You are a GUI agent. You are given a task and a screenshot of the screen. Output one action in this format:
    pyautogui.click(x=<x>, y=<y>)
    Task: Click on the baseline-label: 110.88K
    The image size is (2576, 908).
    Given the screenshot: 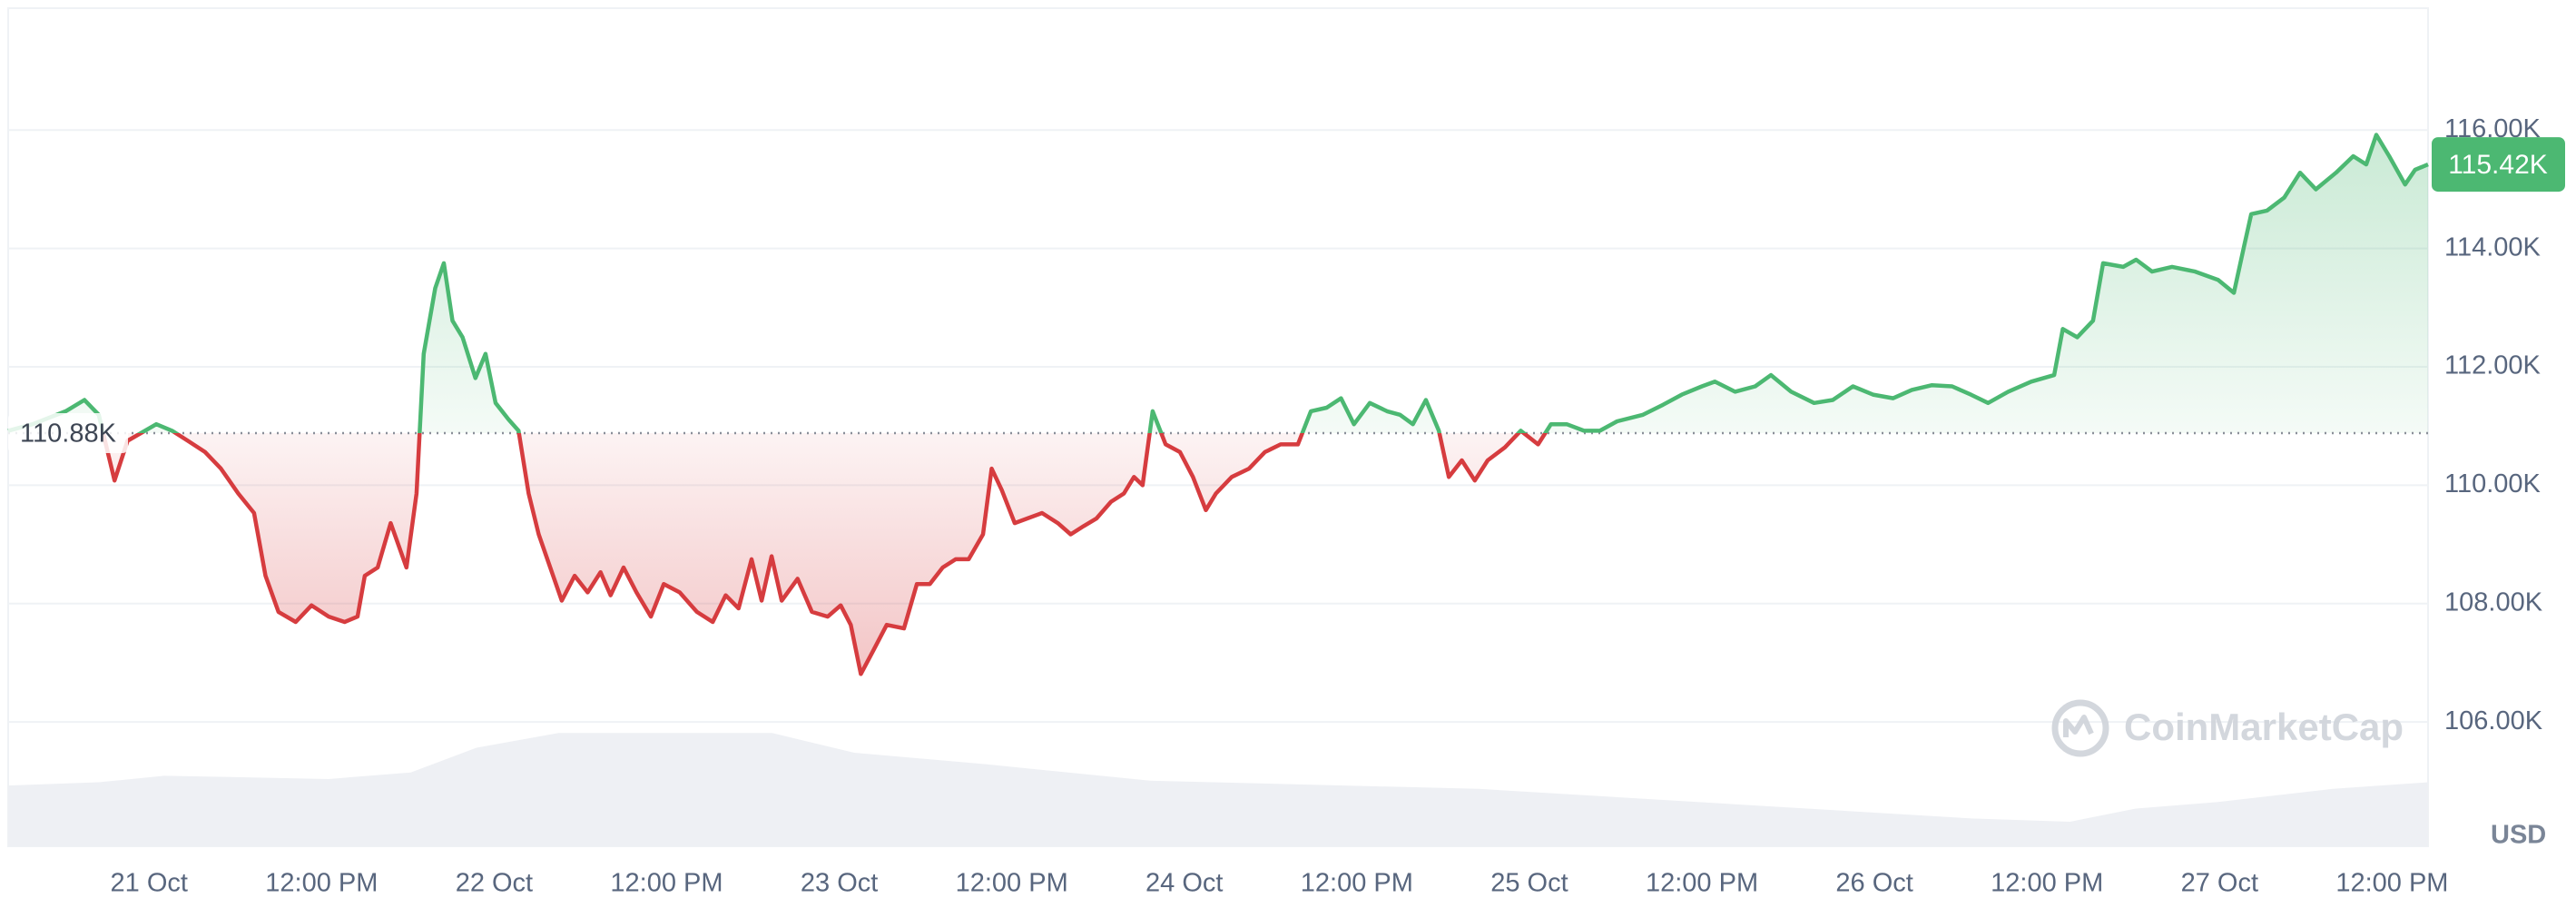 What is the action you would take?
    pyautogui.click(x=68, y=434)
    